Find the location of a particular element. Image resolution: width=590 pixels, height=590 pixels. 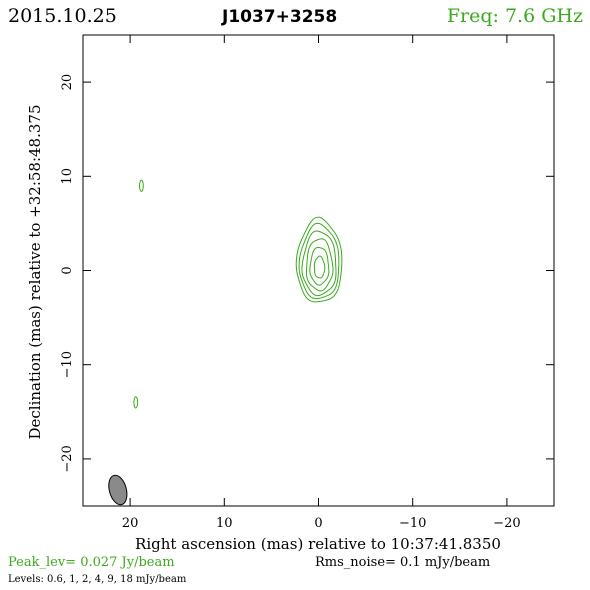

beam-layer is located at coordinates (118, 490).